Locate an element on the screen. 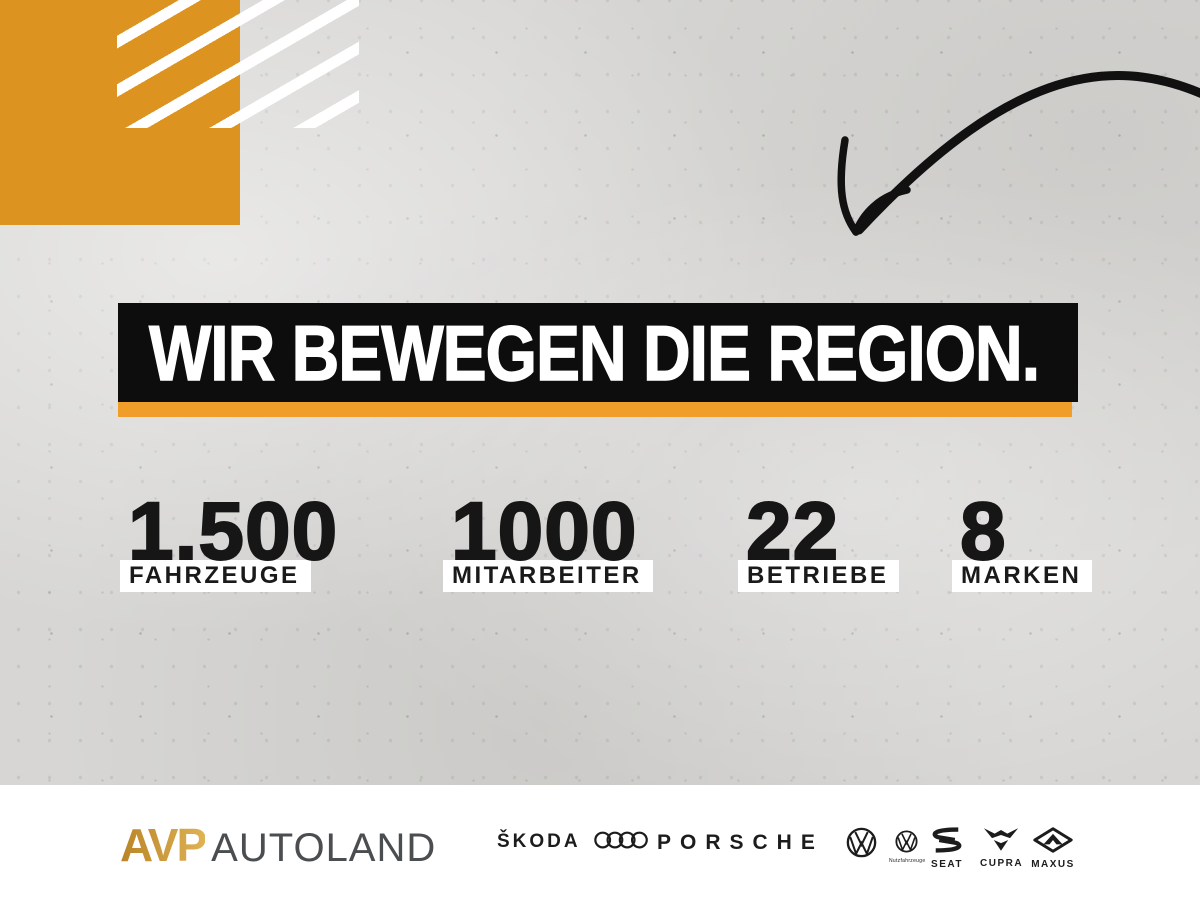  headline-text: WIR BEWEGEN DIE REGION. is located at coordinates (594, 352).